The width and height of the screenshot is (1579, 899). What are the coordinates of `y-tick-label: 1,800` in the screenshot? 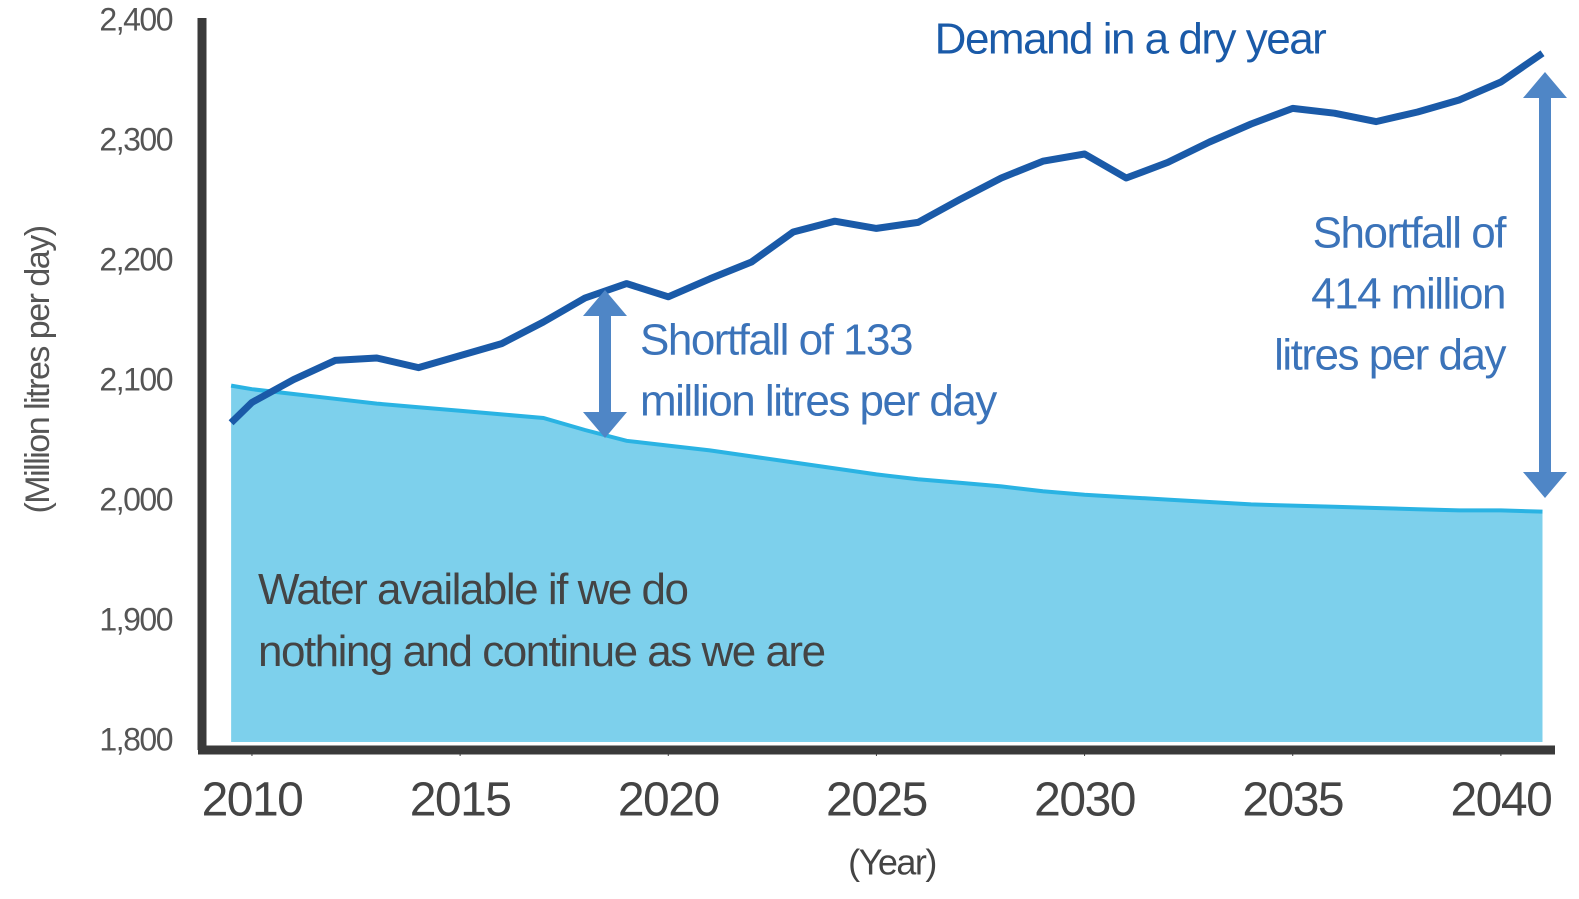 It's located at (135, 739).